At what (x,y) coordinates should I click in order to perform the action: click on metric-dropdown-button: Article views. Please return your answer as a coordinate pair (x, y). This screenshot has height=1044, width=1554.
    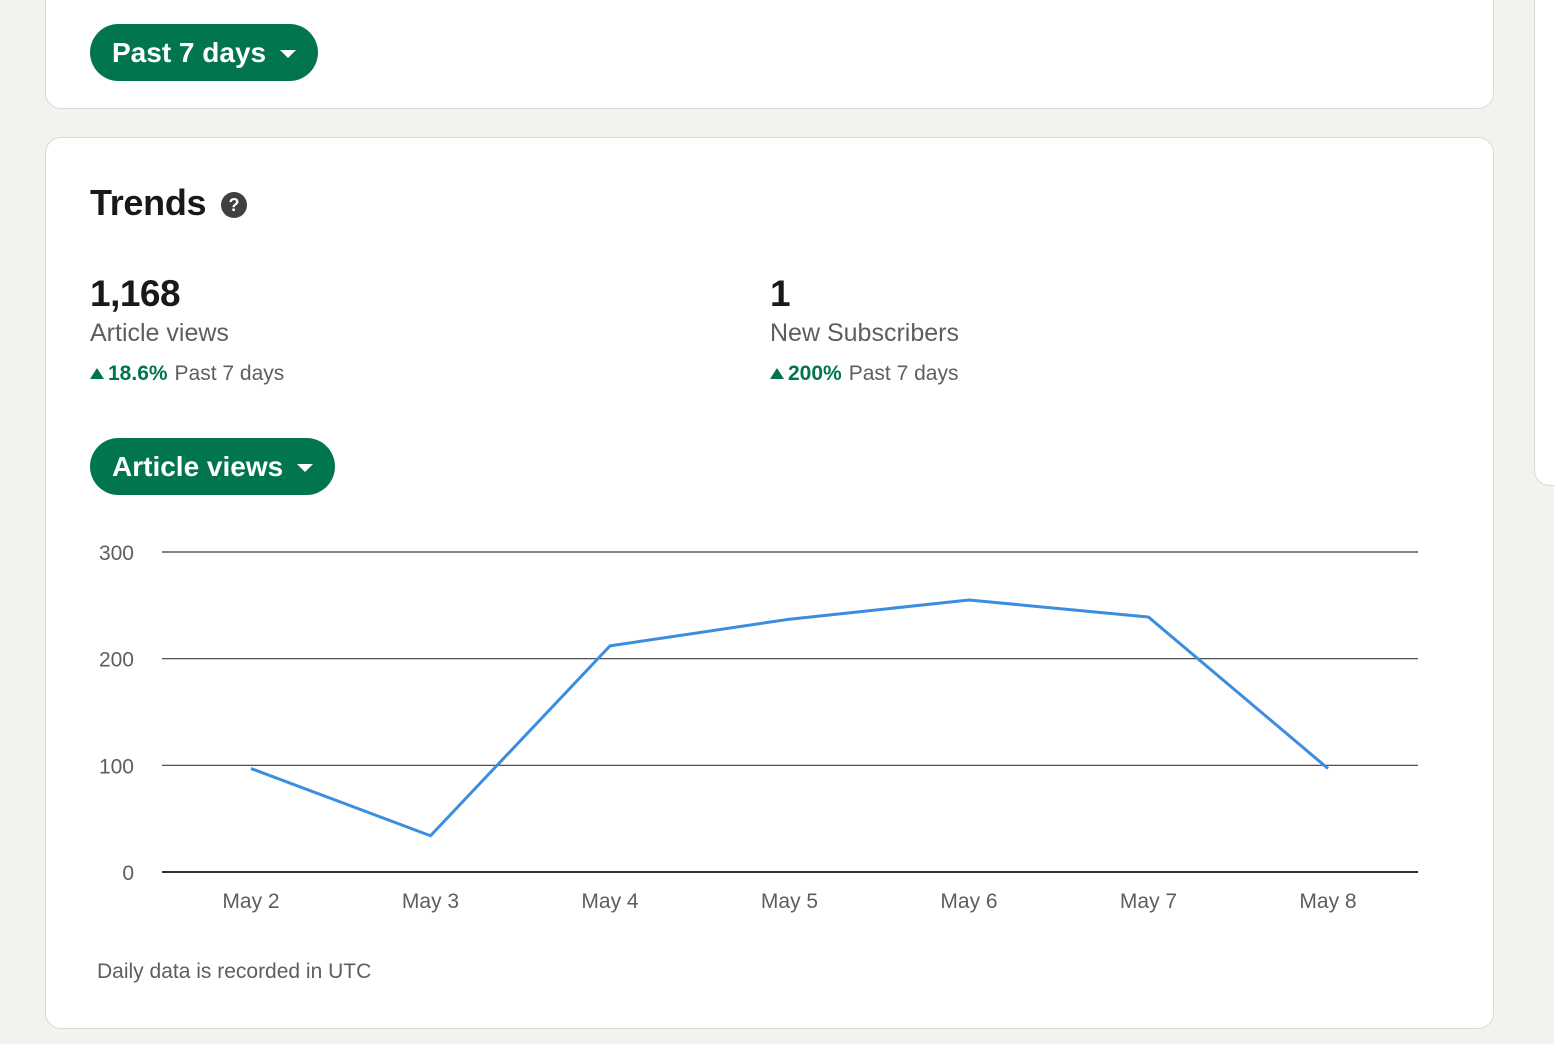
    Looking at the image, I should click on (213, 466).